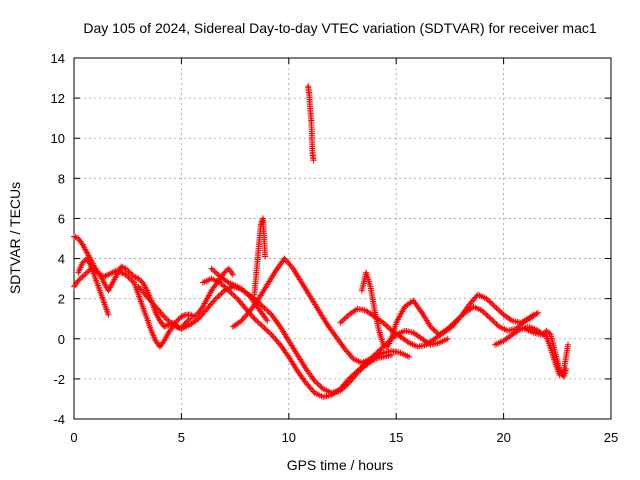  Describe the element at coordinates (181, 437) in the screenshot. I see `x-tick-label: 5` at that location.